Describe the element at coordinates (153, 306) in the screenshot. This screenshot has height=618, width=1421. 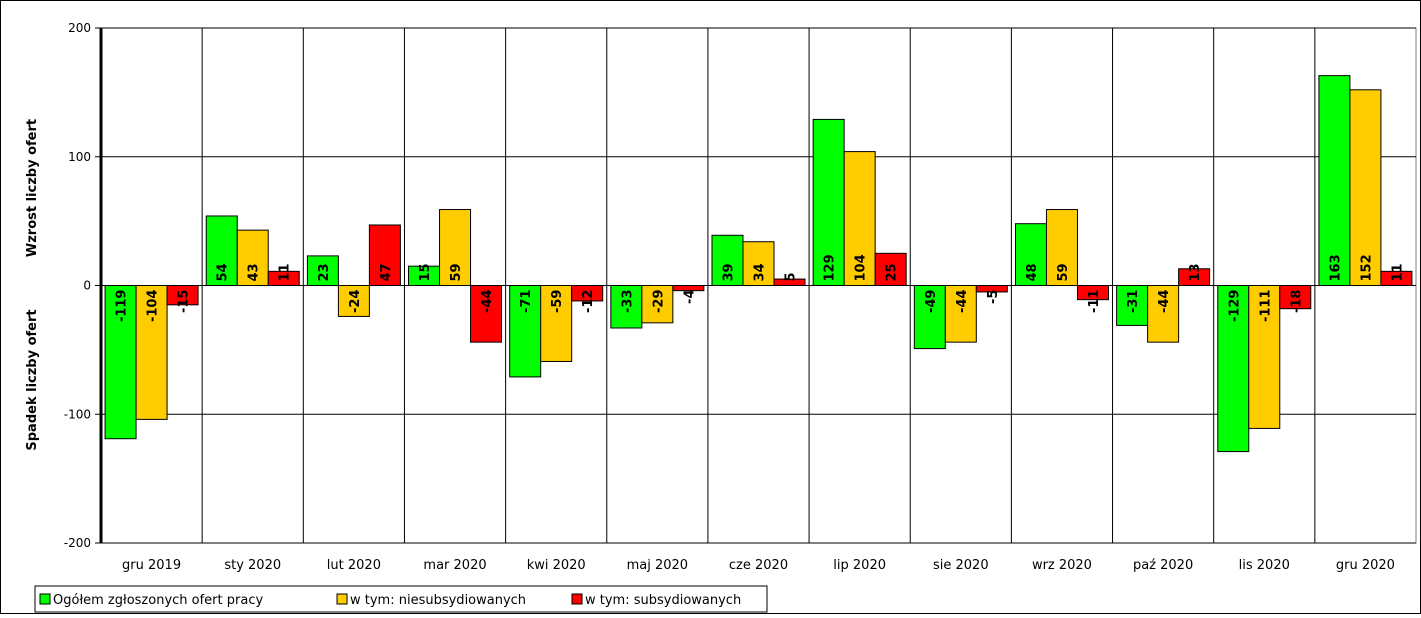
I see `data-label: -104` at that location.